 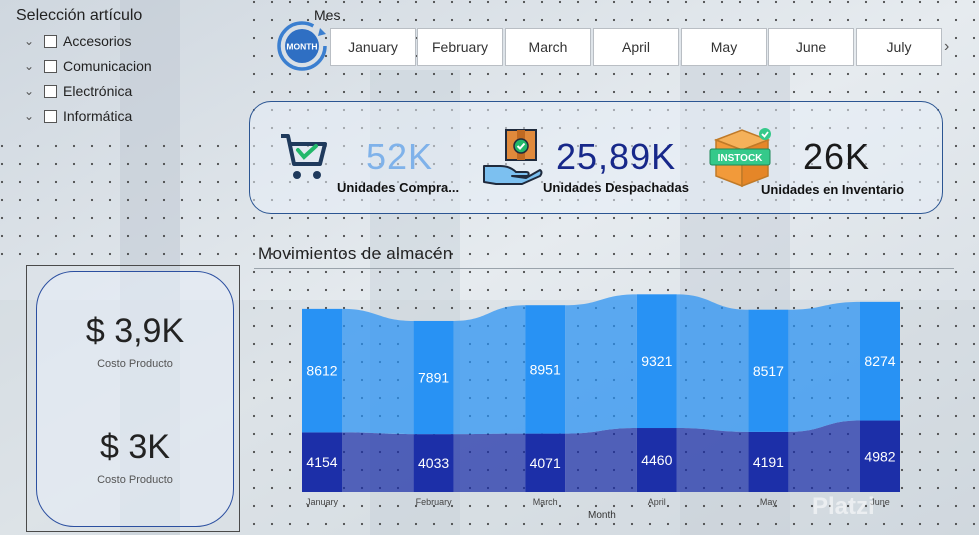 I want to click on month-icon-text: MONTH, so click(x=301, y=47).